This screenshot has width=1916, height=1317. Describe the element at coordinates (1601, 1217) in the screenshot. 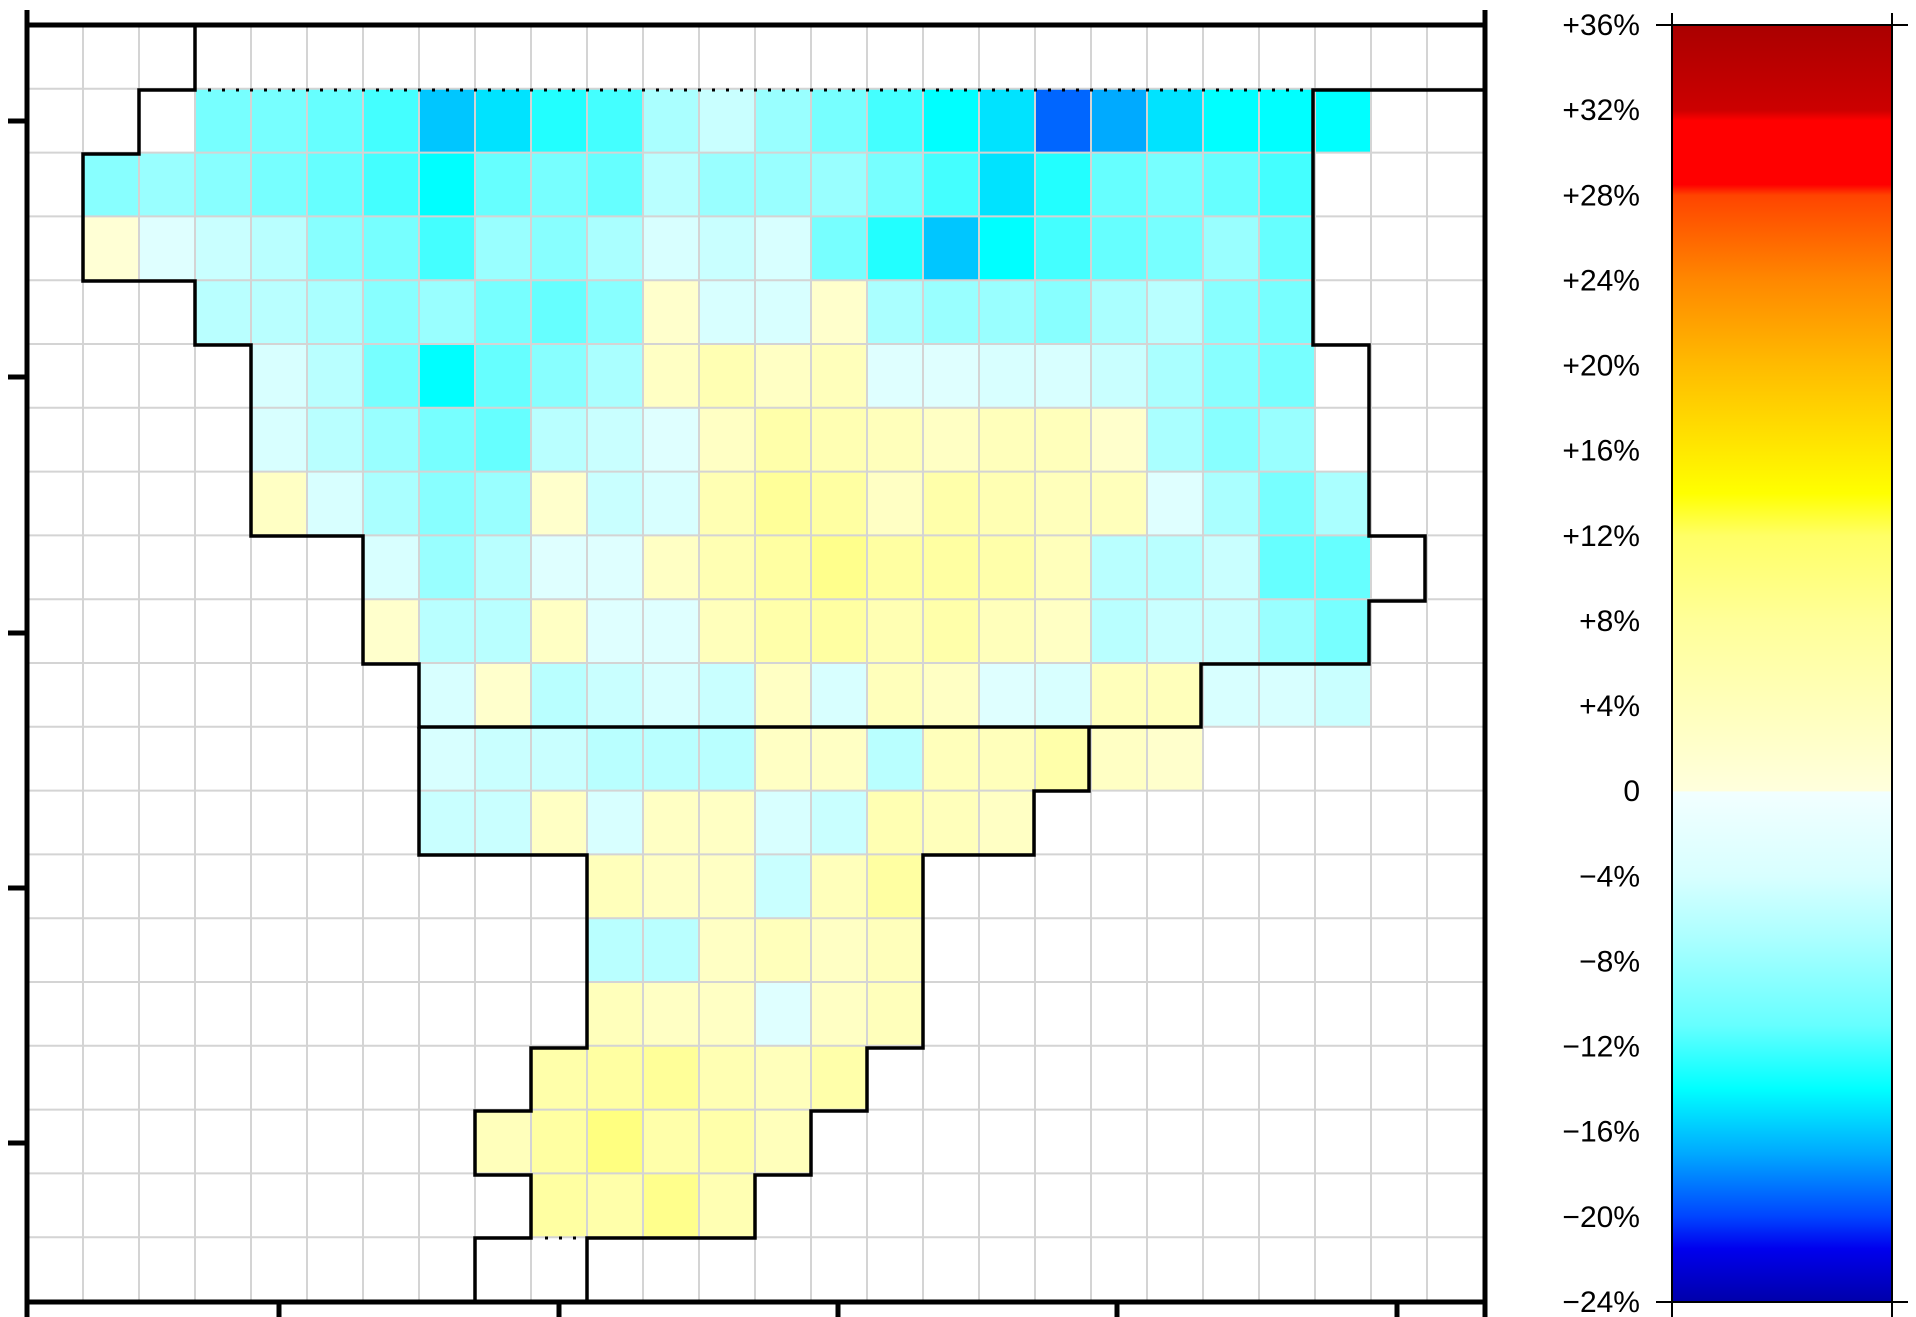

I see `colorbar-tick-label: −20%` at that location.